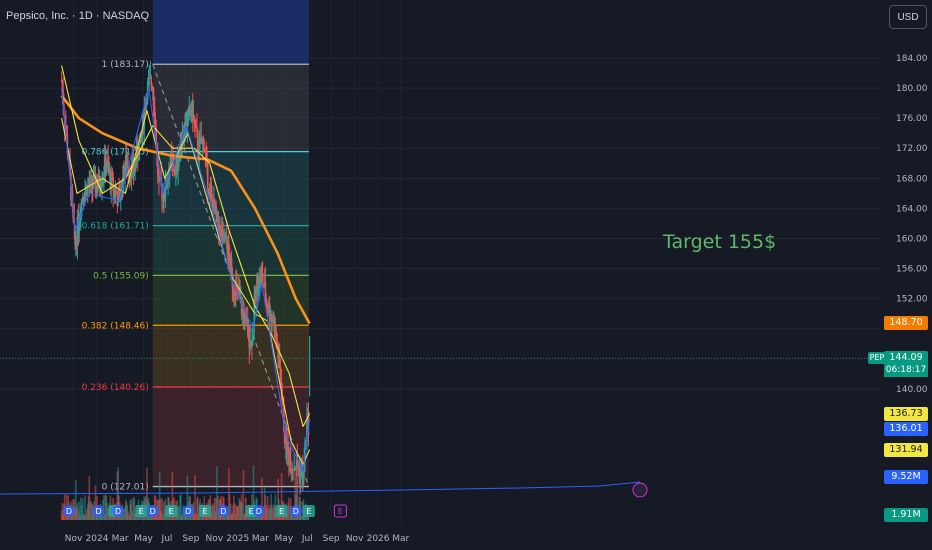 This screenshot has width=932, height=550. I want to click on price-tag-136-01: 136.01, so click(906, 429).